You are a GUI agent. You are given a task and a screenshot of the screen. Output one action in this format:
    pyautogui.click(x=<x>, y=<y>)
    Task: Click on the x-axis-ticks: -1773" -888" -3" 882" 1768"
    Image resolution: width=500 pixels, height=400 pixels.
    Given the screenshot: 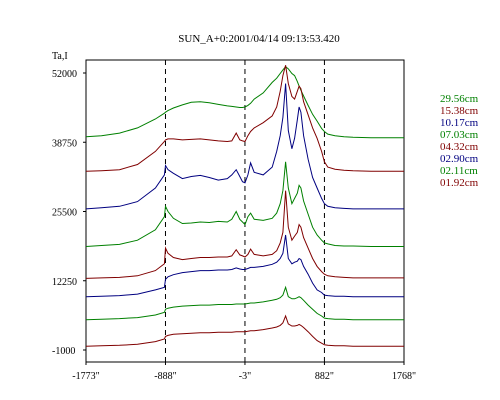 What is the action you would take?
    pyautogui.click(x=244, y=372)
    